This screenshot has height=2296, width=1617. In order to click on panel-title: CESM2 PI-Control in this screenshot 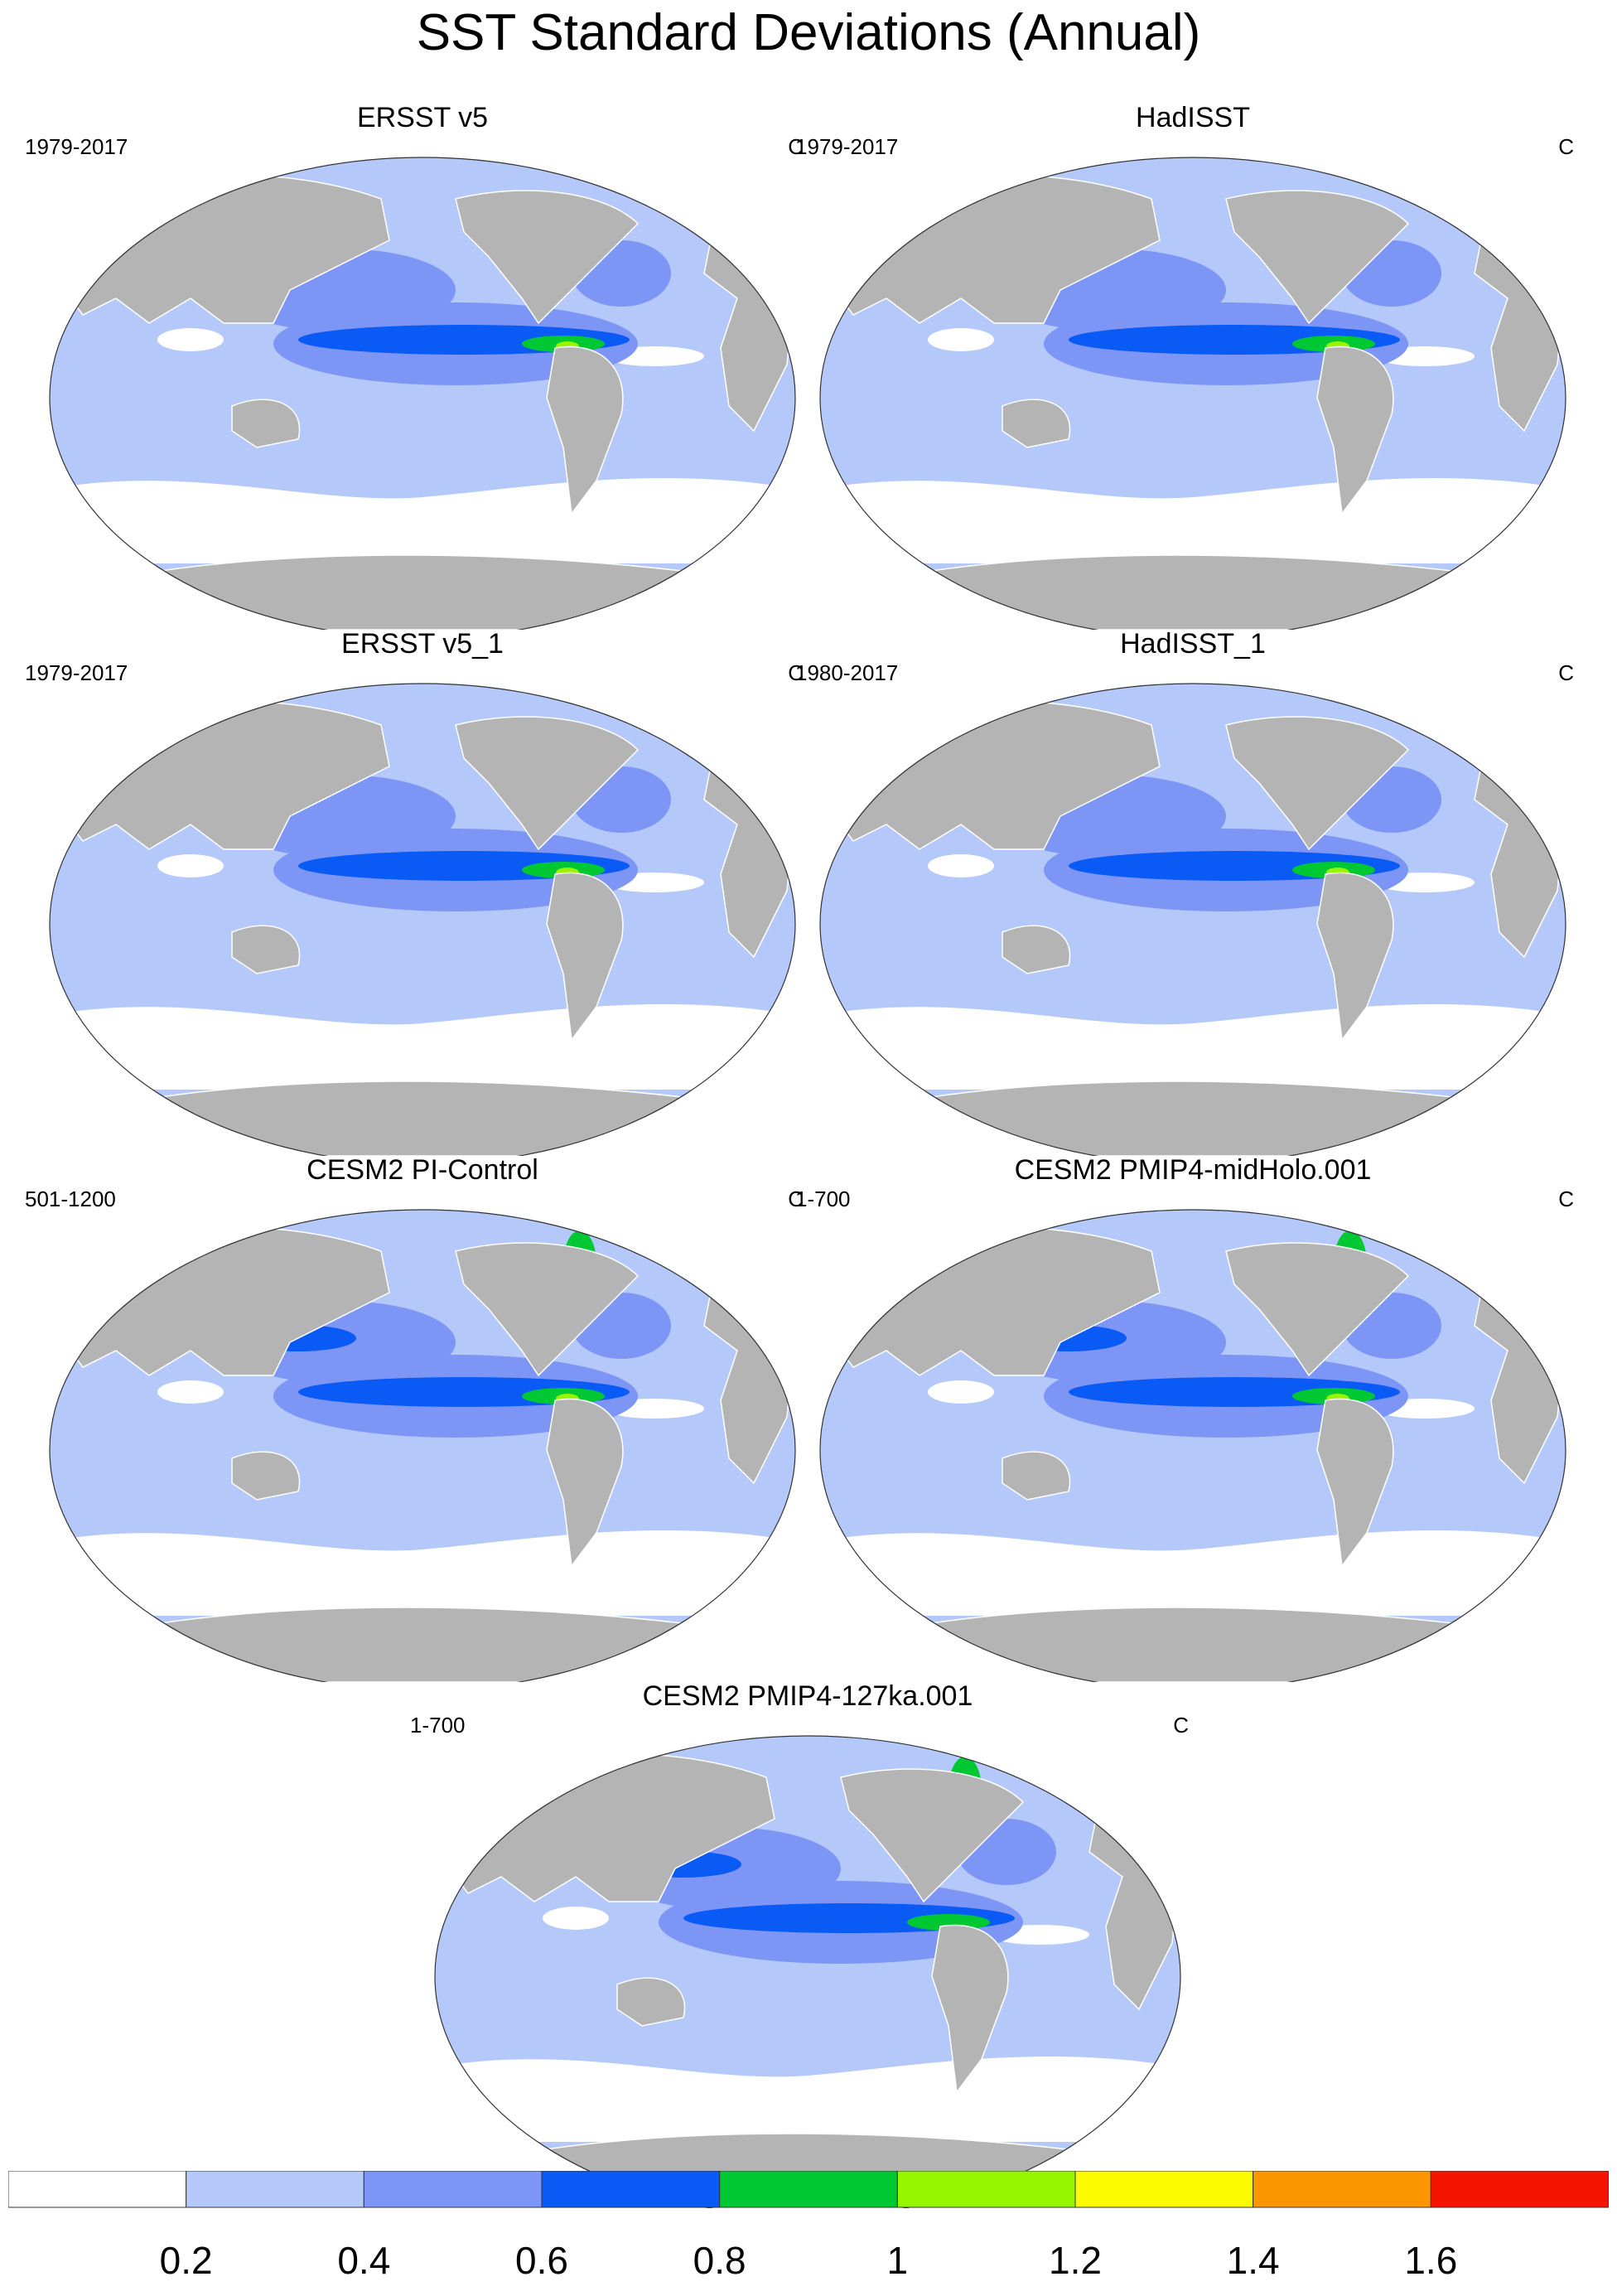, I will do `click(422, 1170)`.